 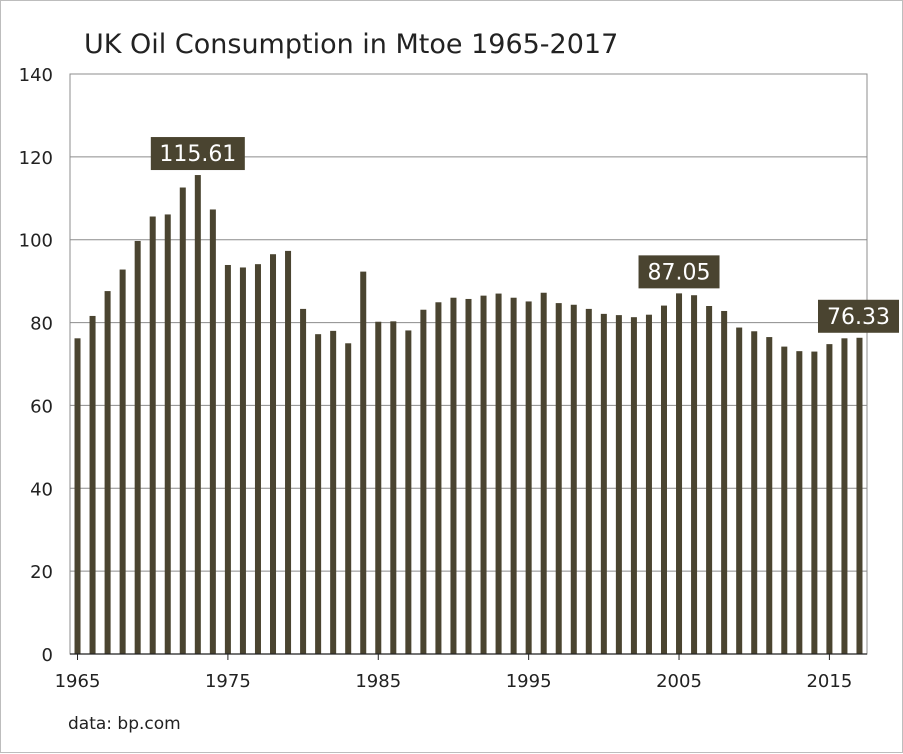 I want to click on y-tick-label: 140, so click(x=36, y=75).